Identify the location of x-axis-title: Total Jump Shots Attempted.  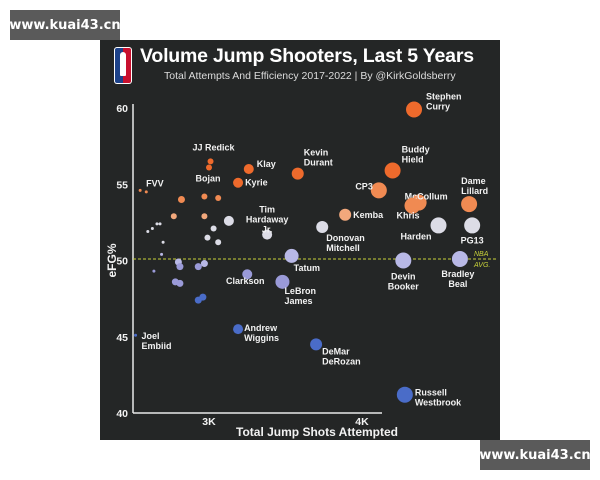
(317, 432).